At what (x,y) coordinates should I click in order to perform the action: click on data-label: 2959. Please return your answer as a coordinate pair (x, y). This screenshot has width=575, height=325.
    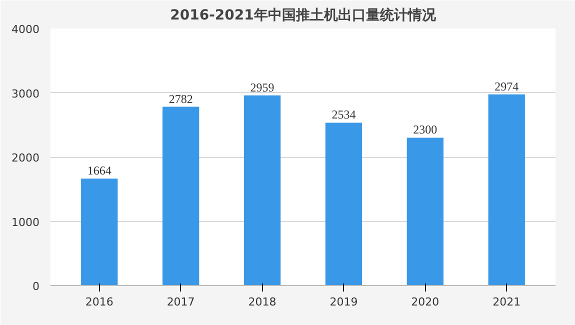
    Looking at the image, I should click on (262, 87).